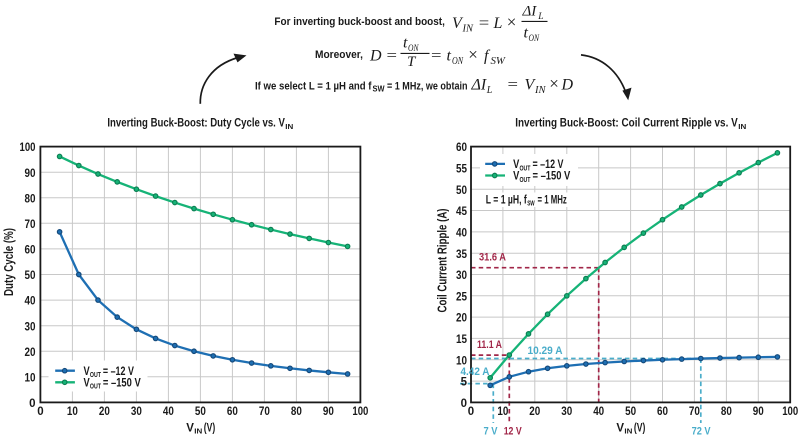  Describe the element at coordinates (702, 431) in the screenshot. I see `svg-text: 72 V` at that location.